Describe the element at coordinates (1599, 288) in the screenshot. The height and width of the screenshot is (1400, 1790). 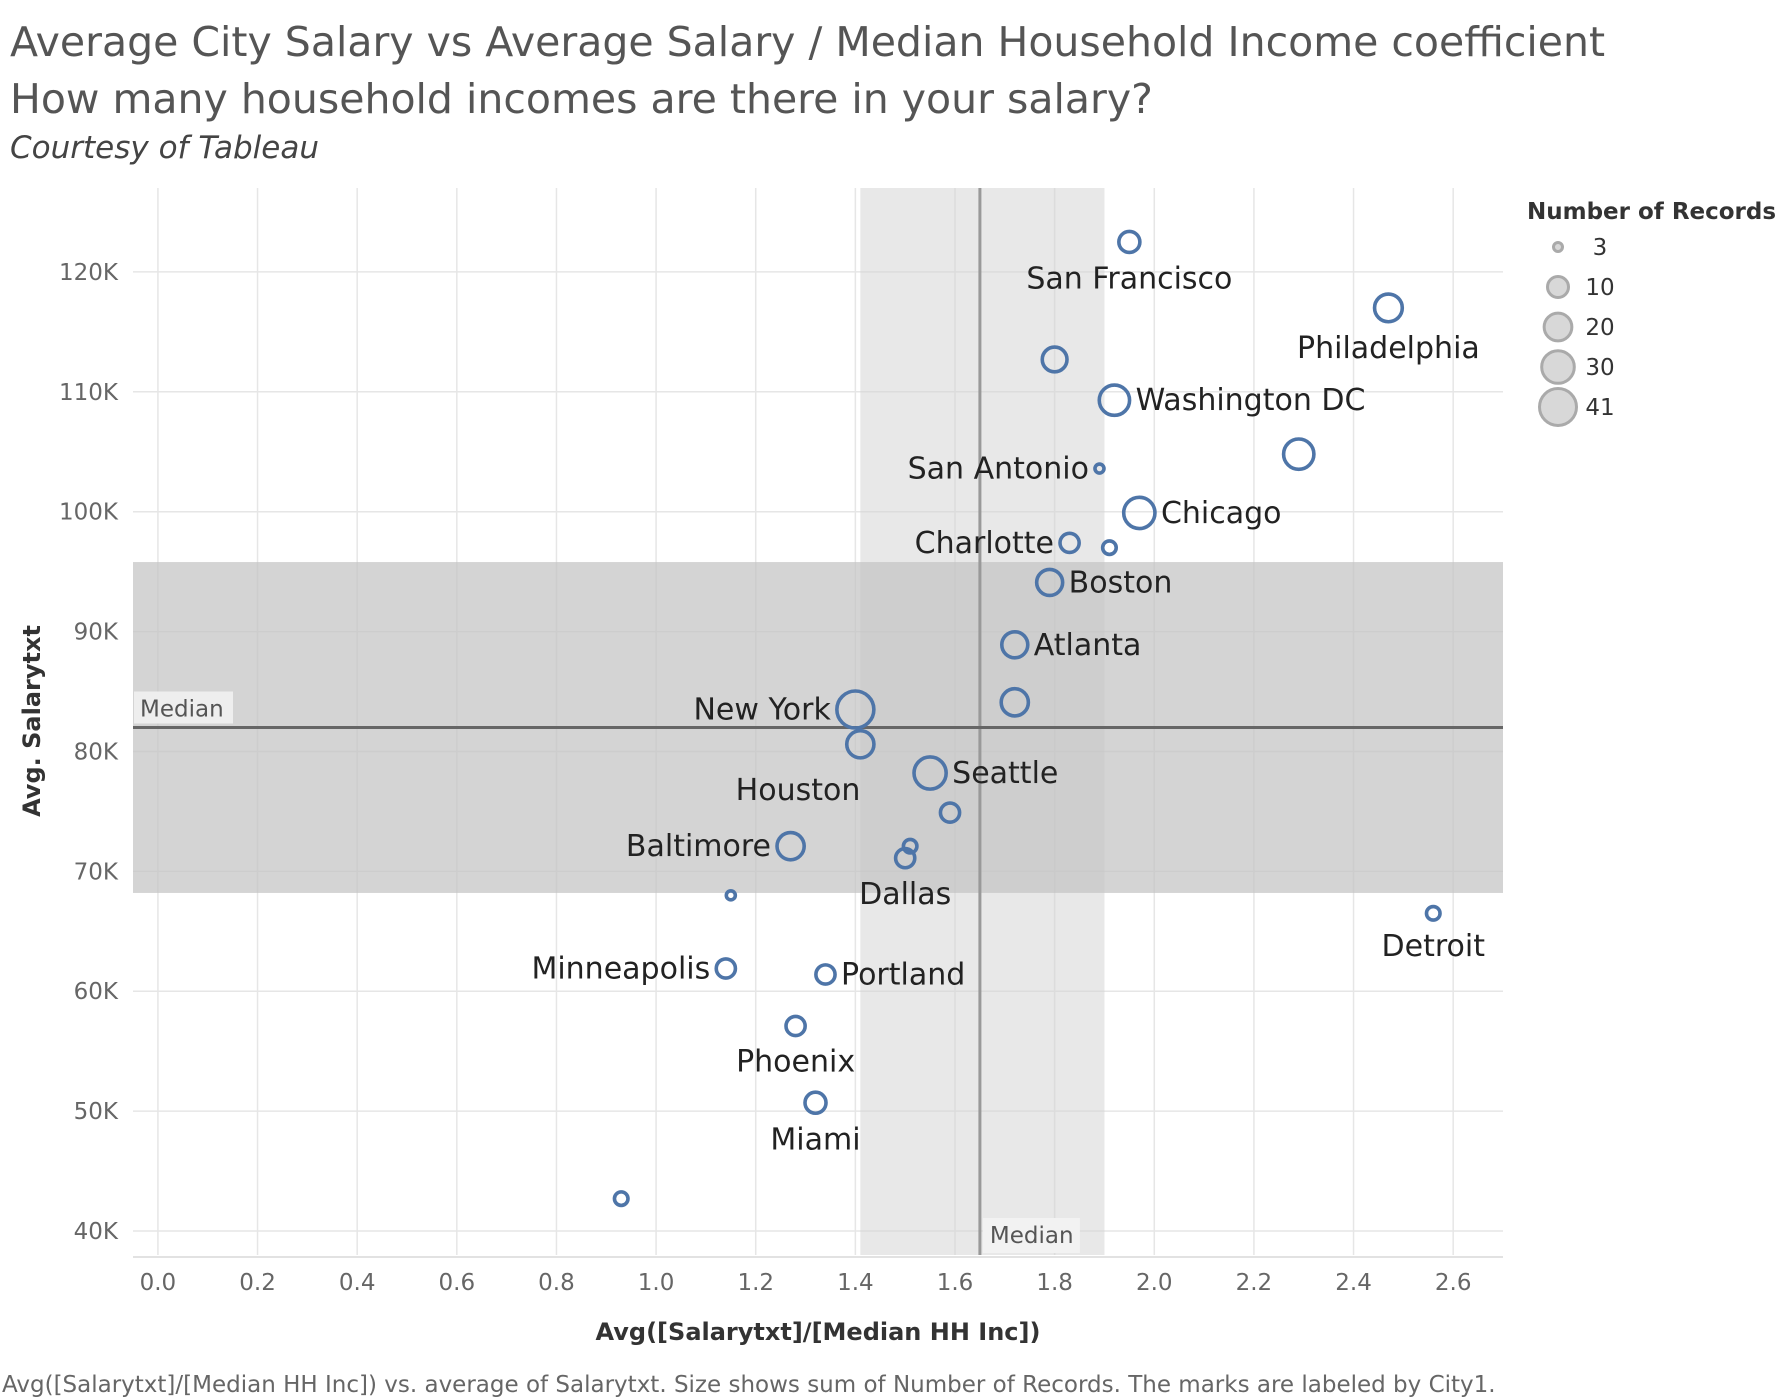
I see `legend-label: 10` at that location.